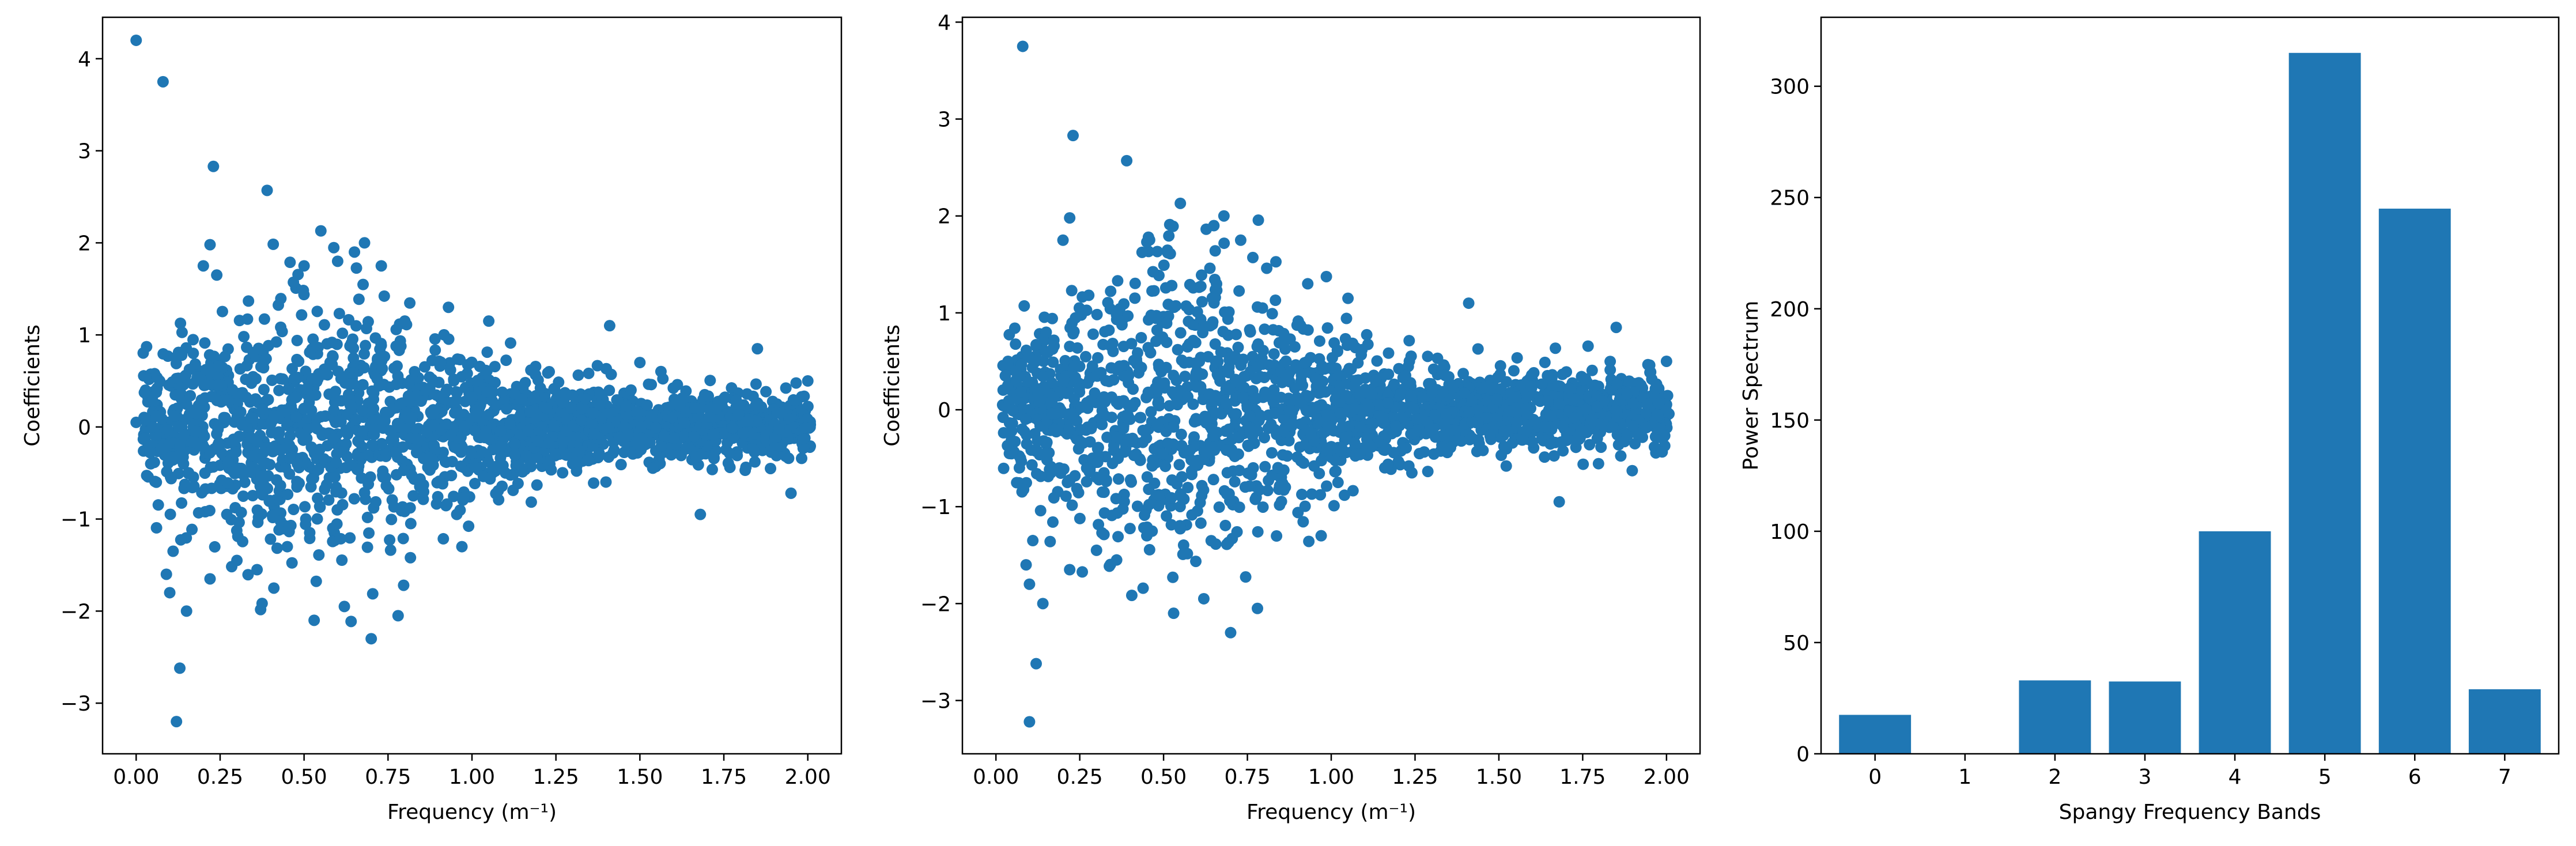  Describe the element at coordinates (2144, 777) in the screenshot. I see `x-tick-label: 3` at that location.